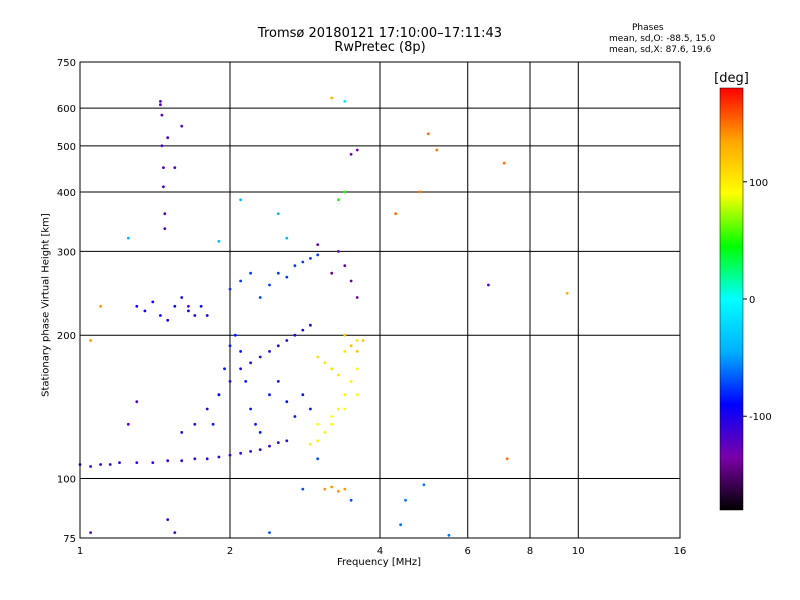 This screenshot has height=600, width=800. I want to click on x-tick-label: 10, so click(578, 551).